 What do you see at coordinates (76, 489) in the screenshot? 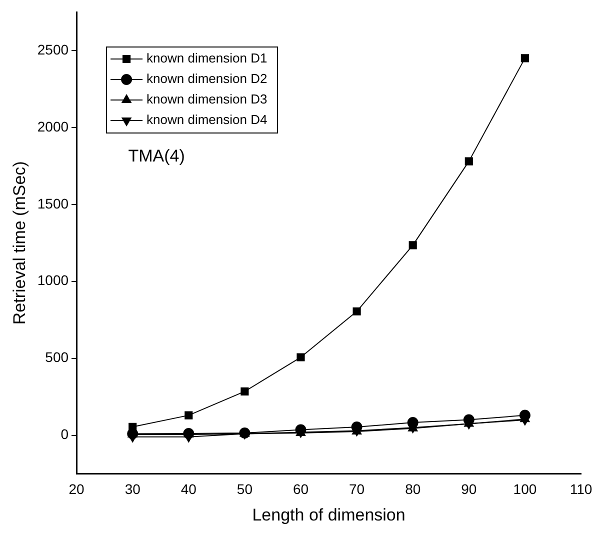
I see `x-tick-label: 20` at bounding box center [76, 489].